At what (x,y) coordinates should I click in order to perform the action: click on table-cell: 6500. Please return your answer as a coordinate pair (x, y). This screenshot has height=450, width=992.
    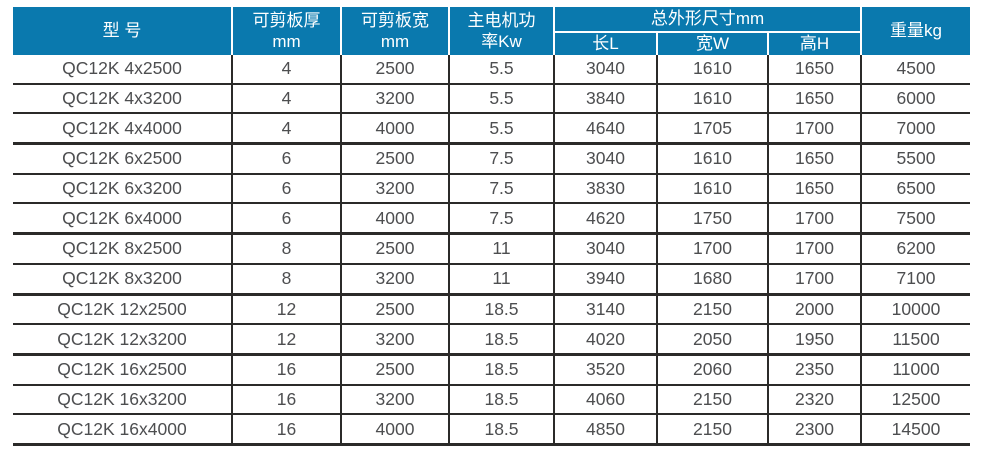
    Looking at the image, I should click on (915, 189).